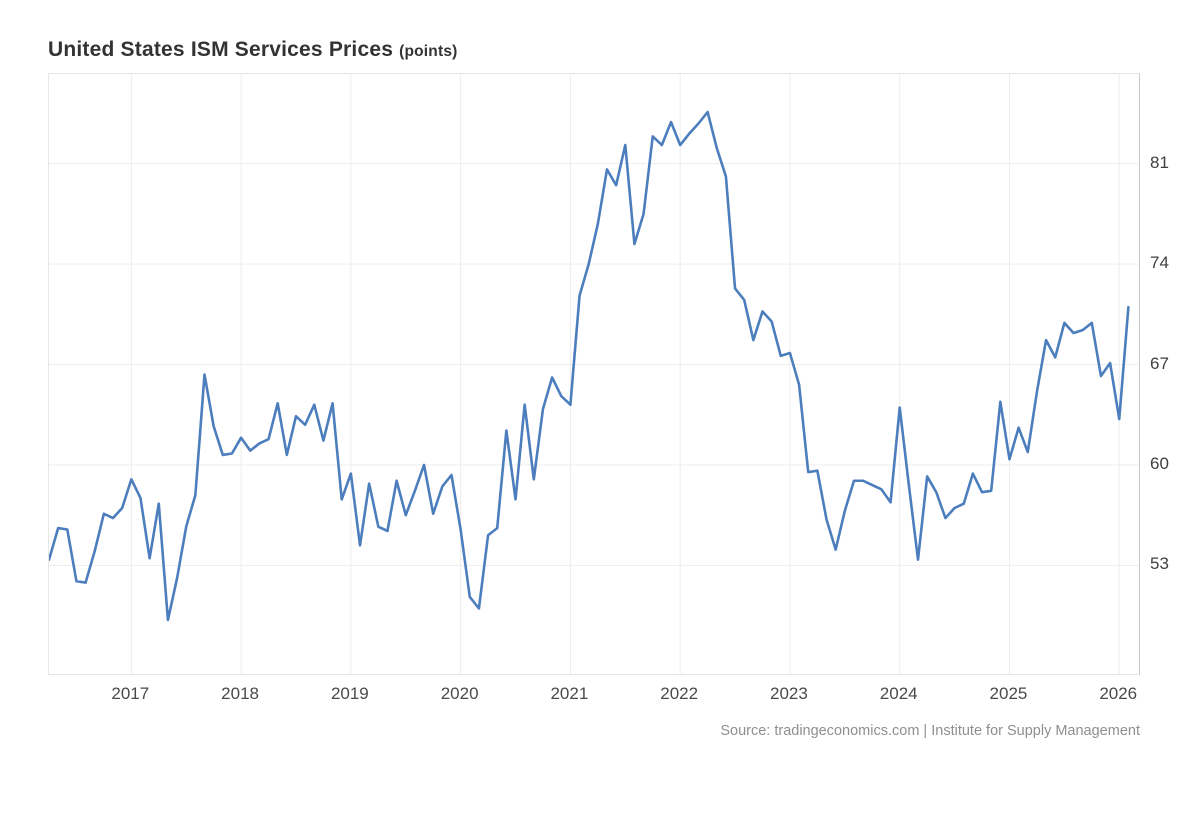 This screenshot has height=820, width=1200. What do you see at coordinates (1159, 363) in the screenshot?
I see `y-axis-label: 67` at bounding box center [1159, 363].